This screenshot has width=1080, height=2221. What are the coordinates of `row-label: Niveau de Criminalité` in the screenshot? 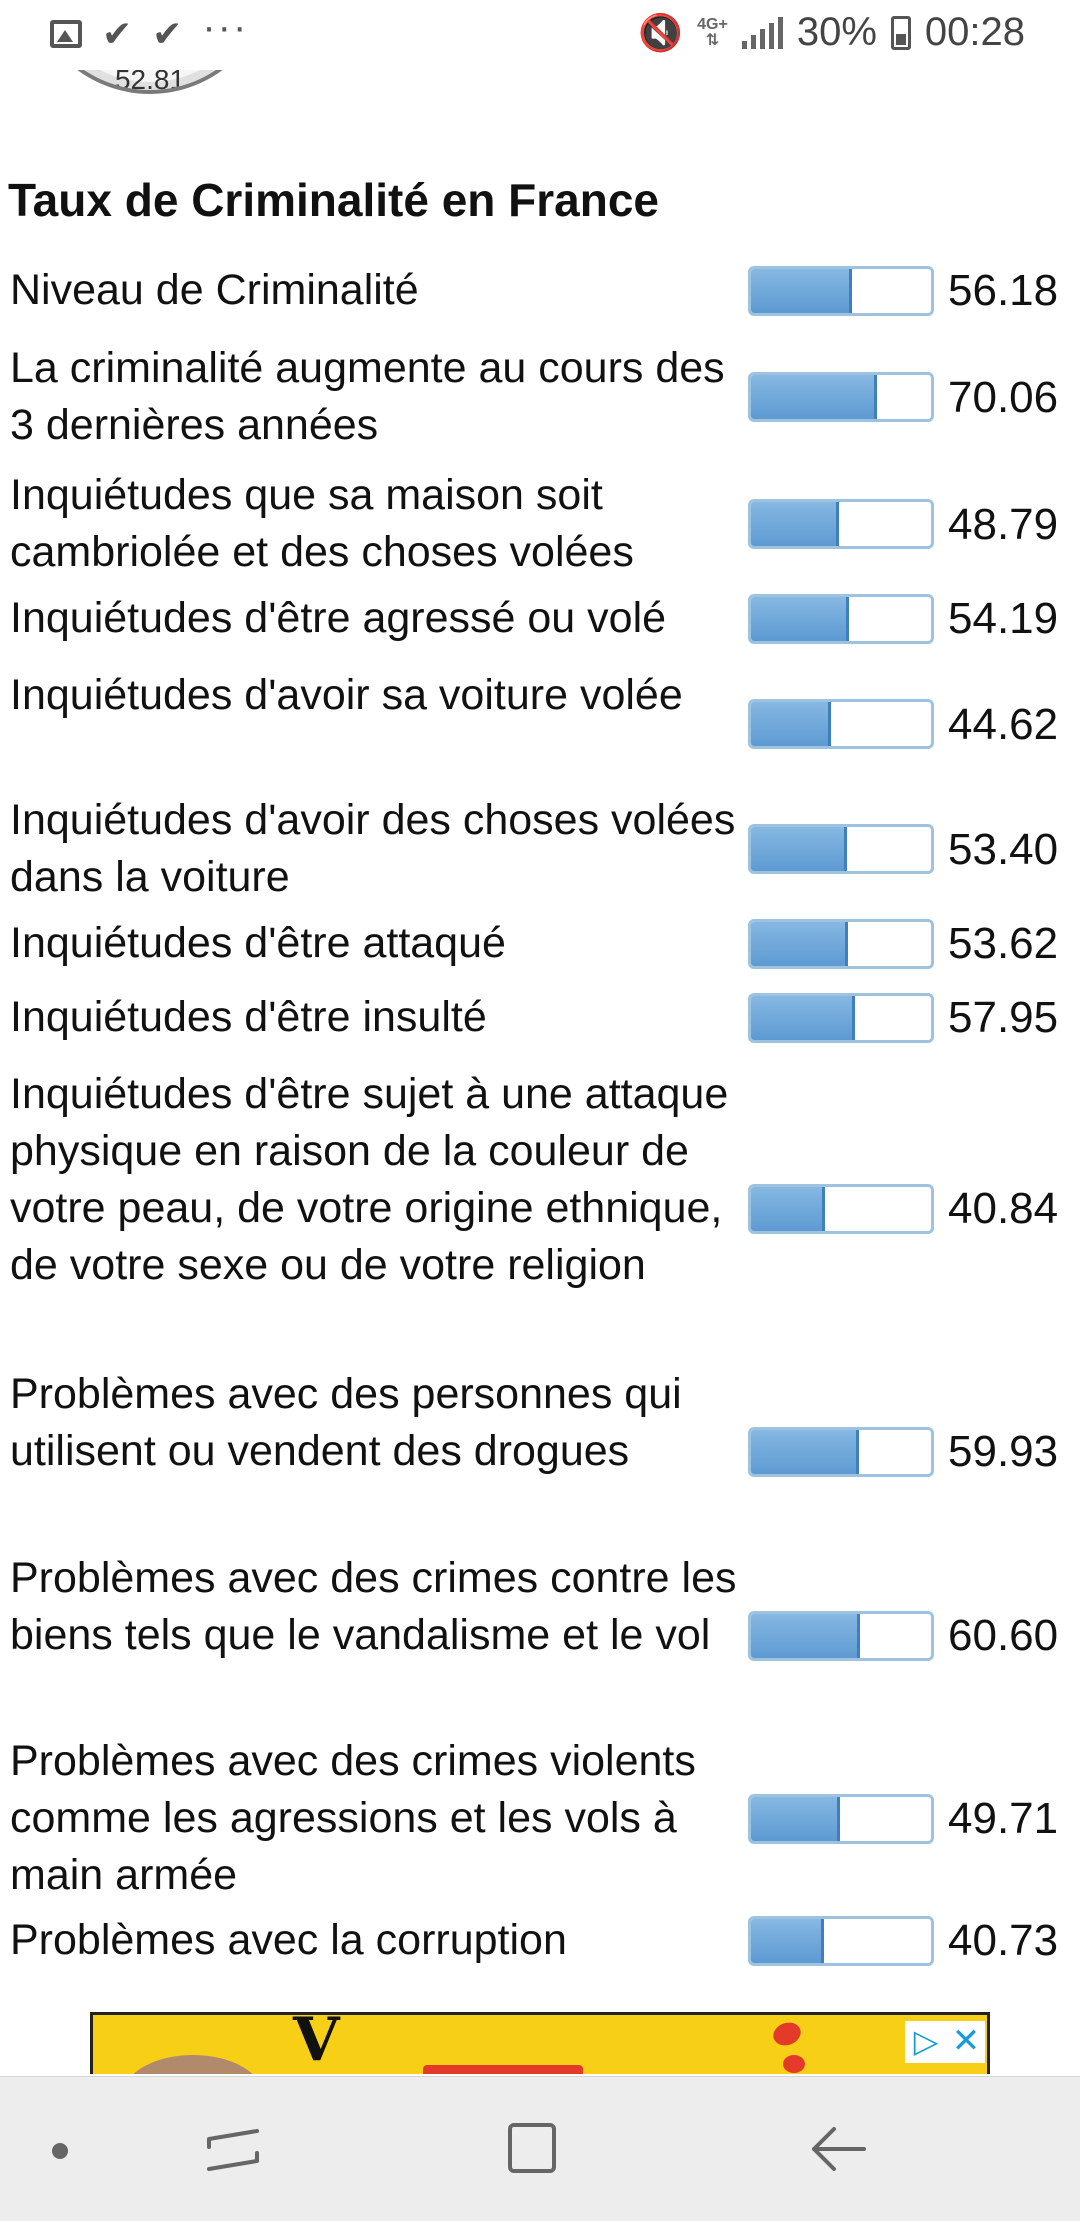 It's located at (214, 290).